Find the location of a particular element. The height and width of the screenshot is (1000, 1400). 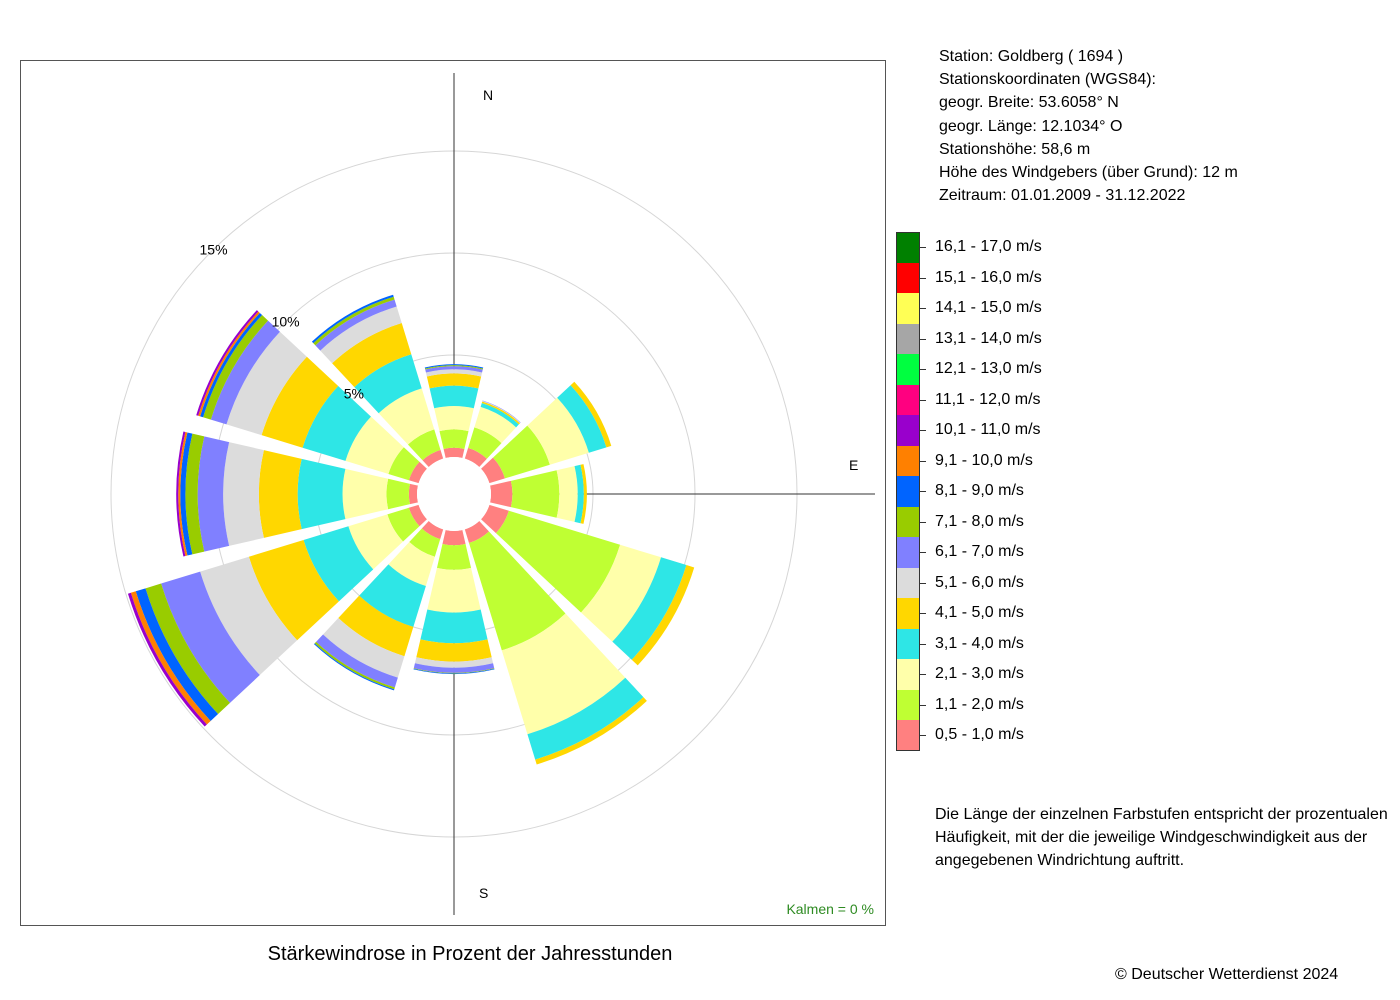

legend-label: 12,1 - 13,0 m/s is located at coordinates (988, 368).